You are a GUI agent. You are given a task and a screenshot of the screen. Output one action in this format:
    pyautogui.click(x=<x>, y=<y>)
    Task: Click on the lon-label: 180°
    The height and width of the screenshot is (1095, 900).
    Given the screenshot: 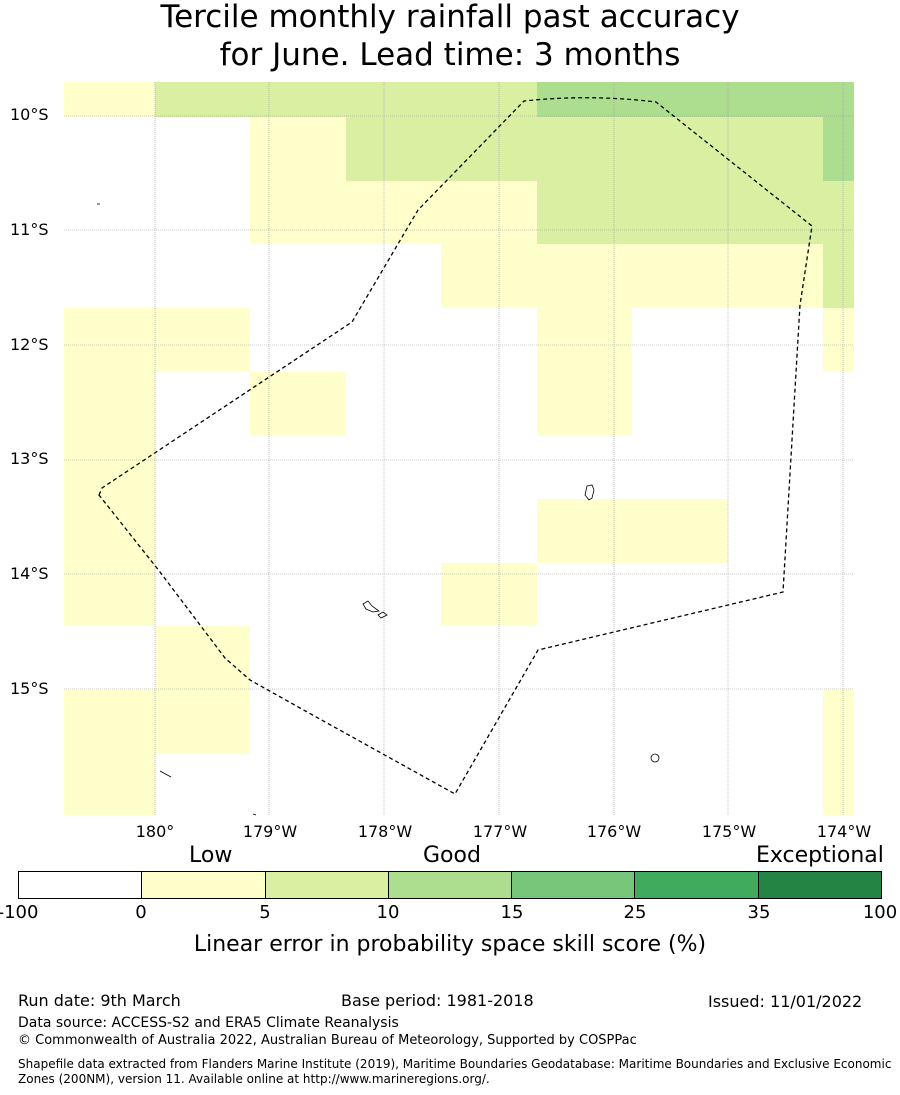 What is the action you would take?
    pyautogui.click(x=155, y=831)
    